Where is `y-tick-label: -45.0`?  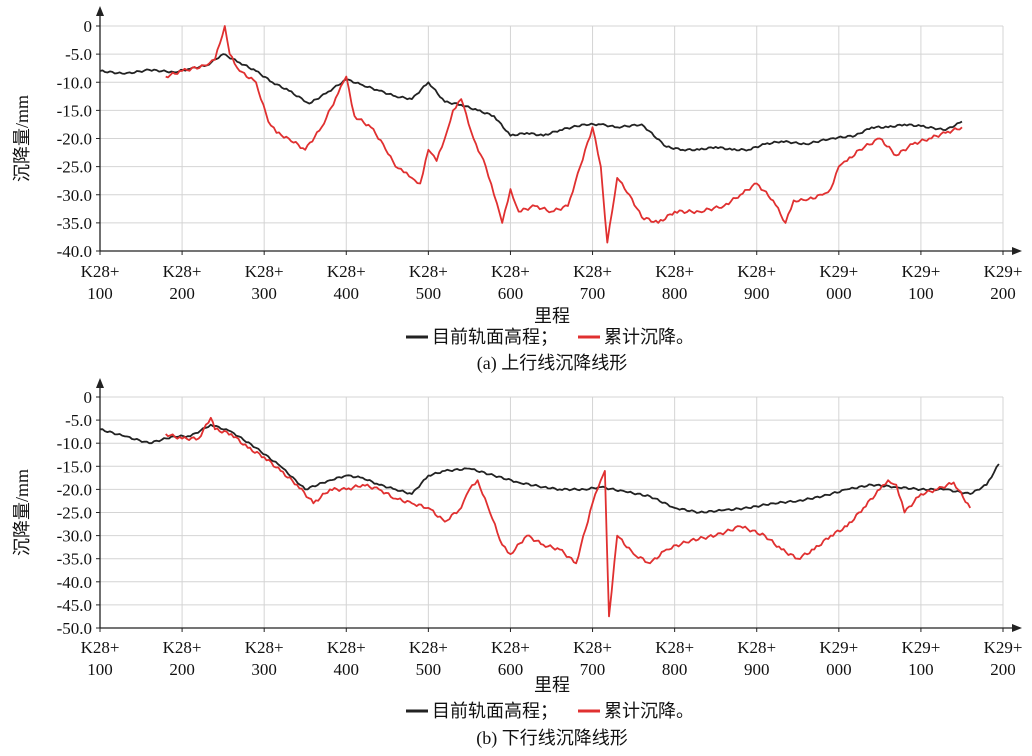 y-tick-label: -45.0 is located at coordinates (74, 605).